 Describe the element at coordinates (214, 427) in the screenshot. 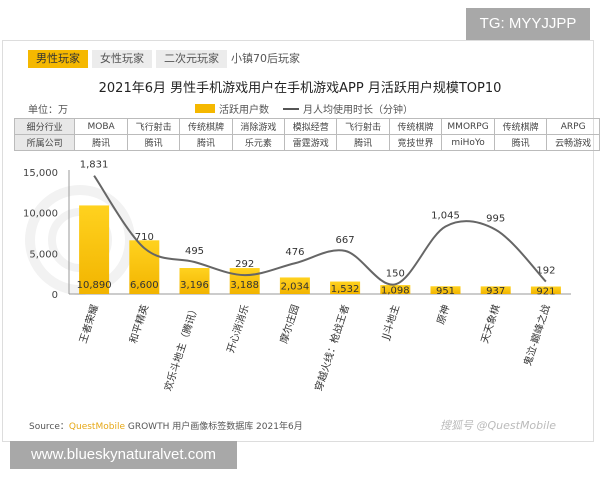

I see `source-rest: GROWTH 用户画像标签数据库 2021年6月` at that location.